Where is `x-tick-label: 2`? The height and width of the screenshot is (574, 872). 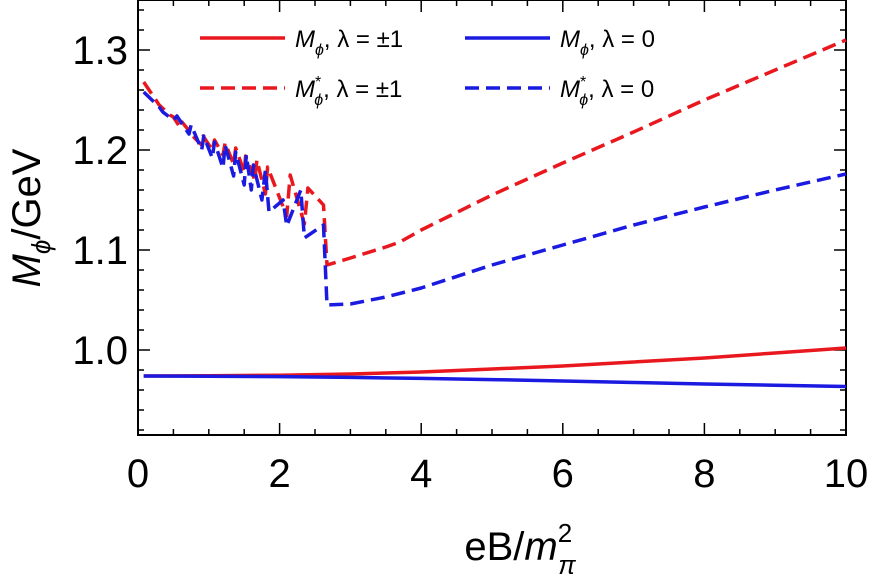 x-tick-label: 2 is located at coordinates (279, 474).